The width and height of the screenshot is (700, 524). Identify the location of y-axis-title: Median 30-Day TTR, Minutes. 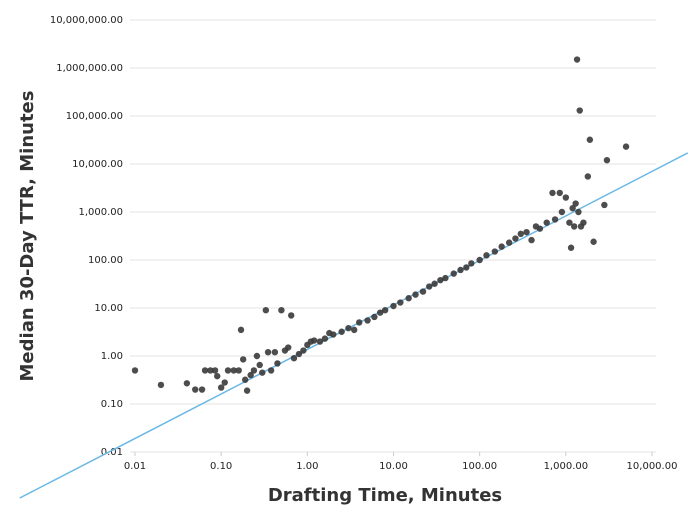
(27, 236).